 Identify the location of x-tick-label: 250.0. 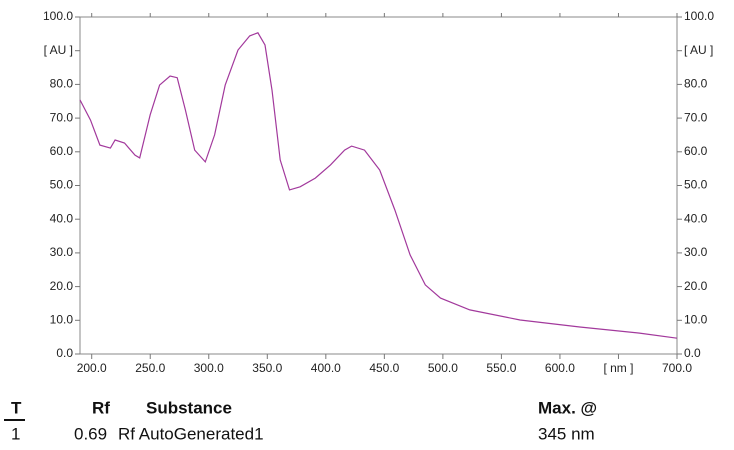
(150, 368).